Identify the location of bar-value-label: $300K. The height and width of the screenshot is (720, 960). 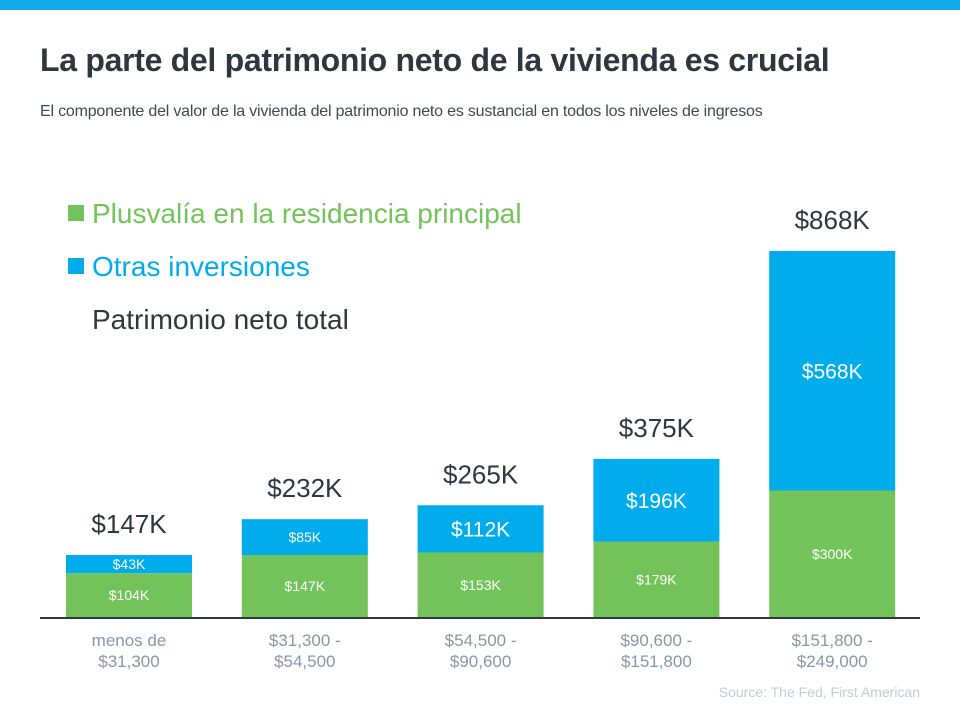
(832, 554).